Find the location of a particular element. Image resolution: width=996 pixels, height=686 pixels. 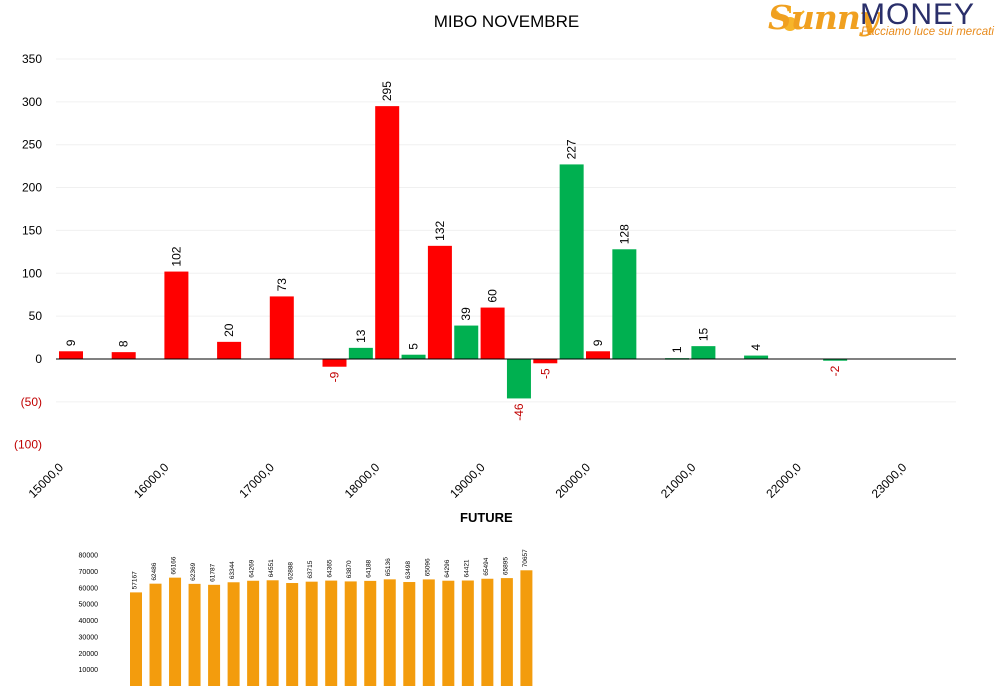

future-bar-label: 65895 is located at coordinates (505, 566).